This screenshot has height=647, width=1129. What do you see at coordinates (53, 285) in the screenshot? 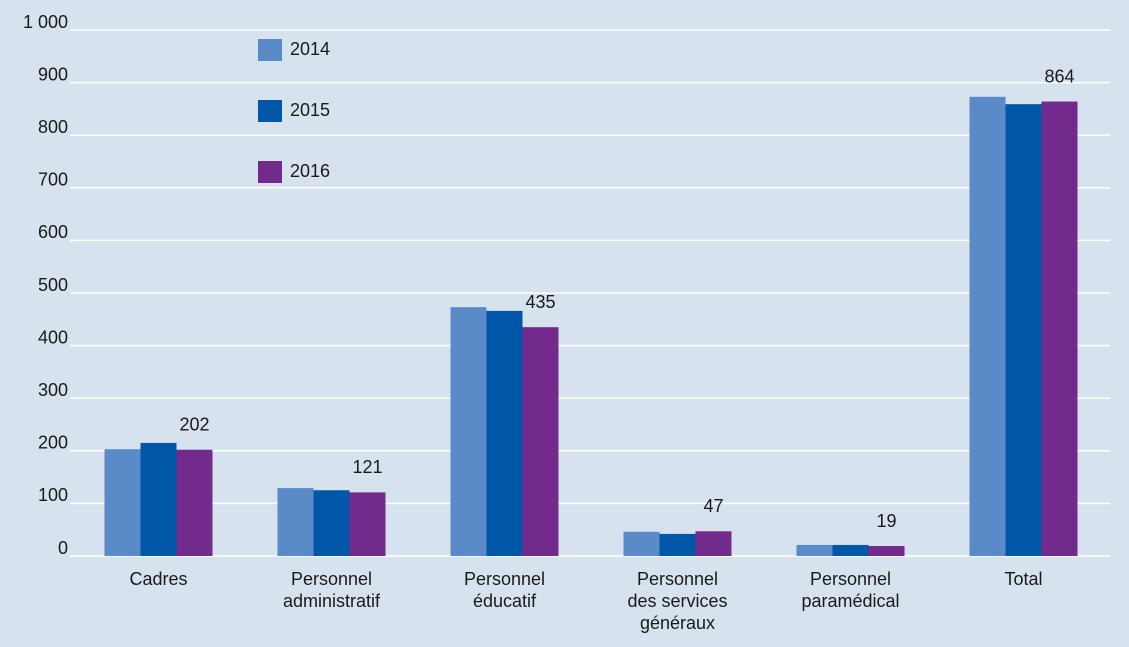
I see `y-tick-label: 500` at bounding box center [53, 285].